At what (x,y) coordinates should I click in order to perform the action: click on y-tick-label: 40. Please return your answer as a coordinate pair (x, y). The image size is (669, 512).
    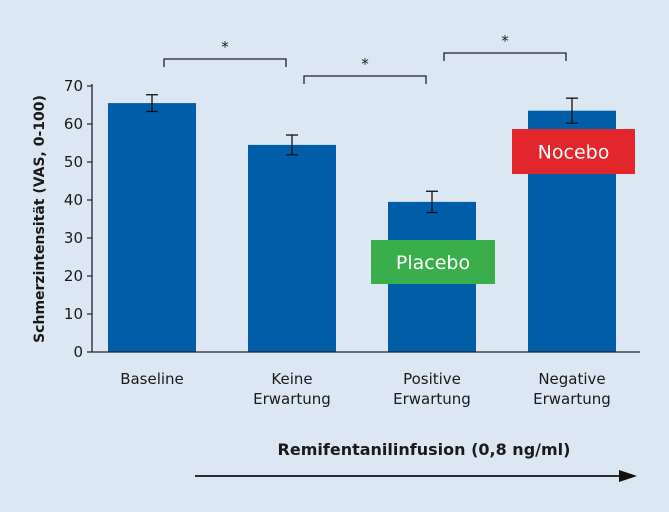
    Looking at the image, I should click on (73, 200).